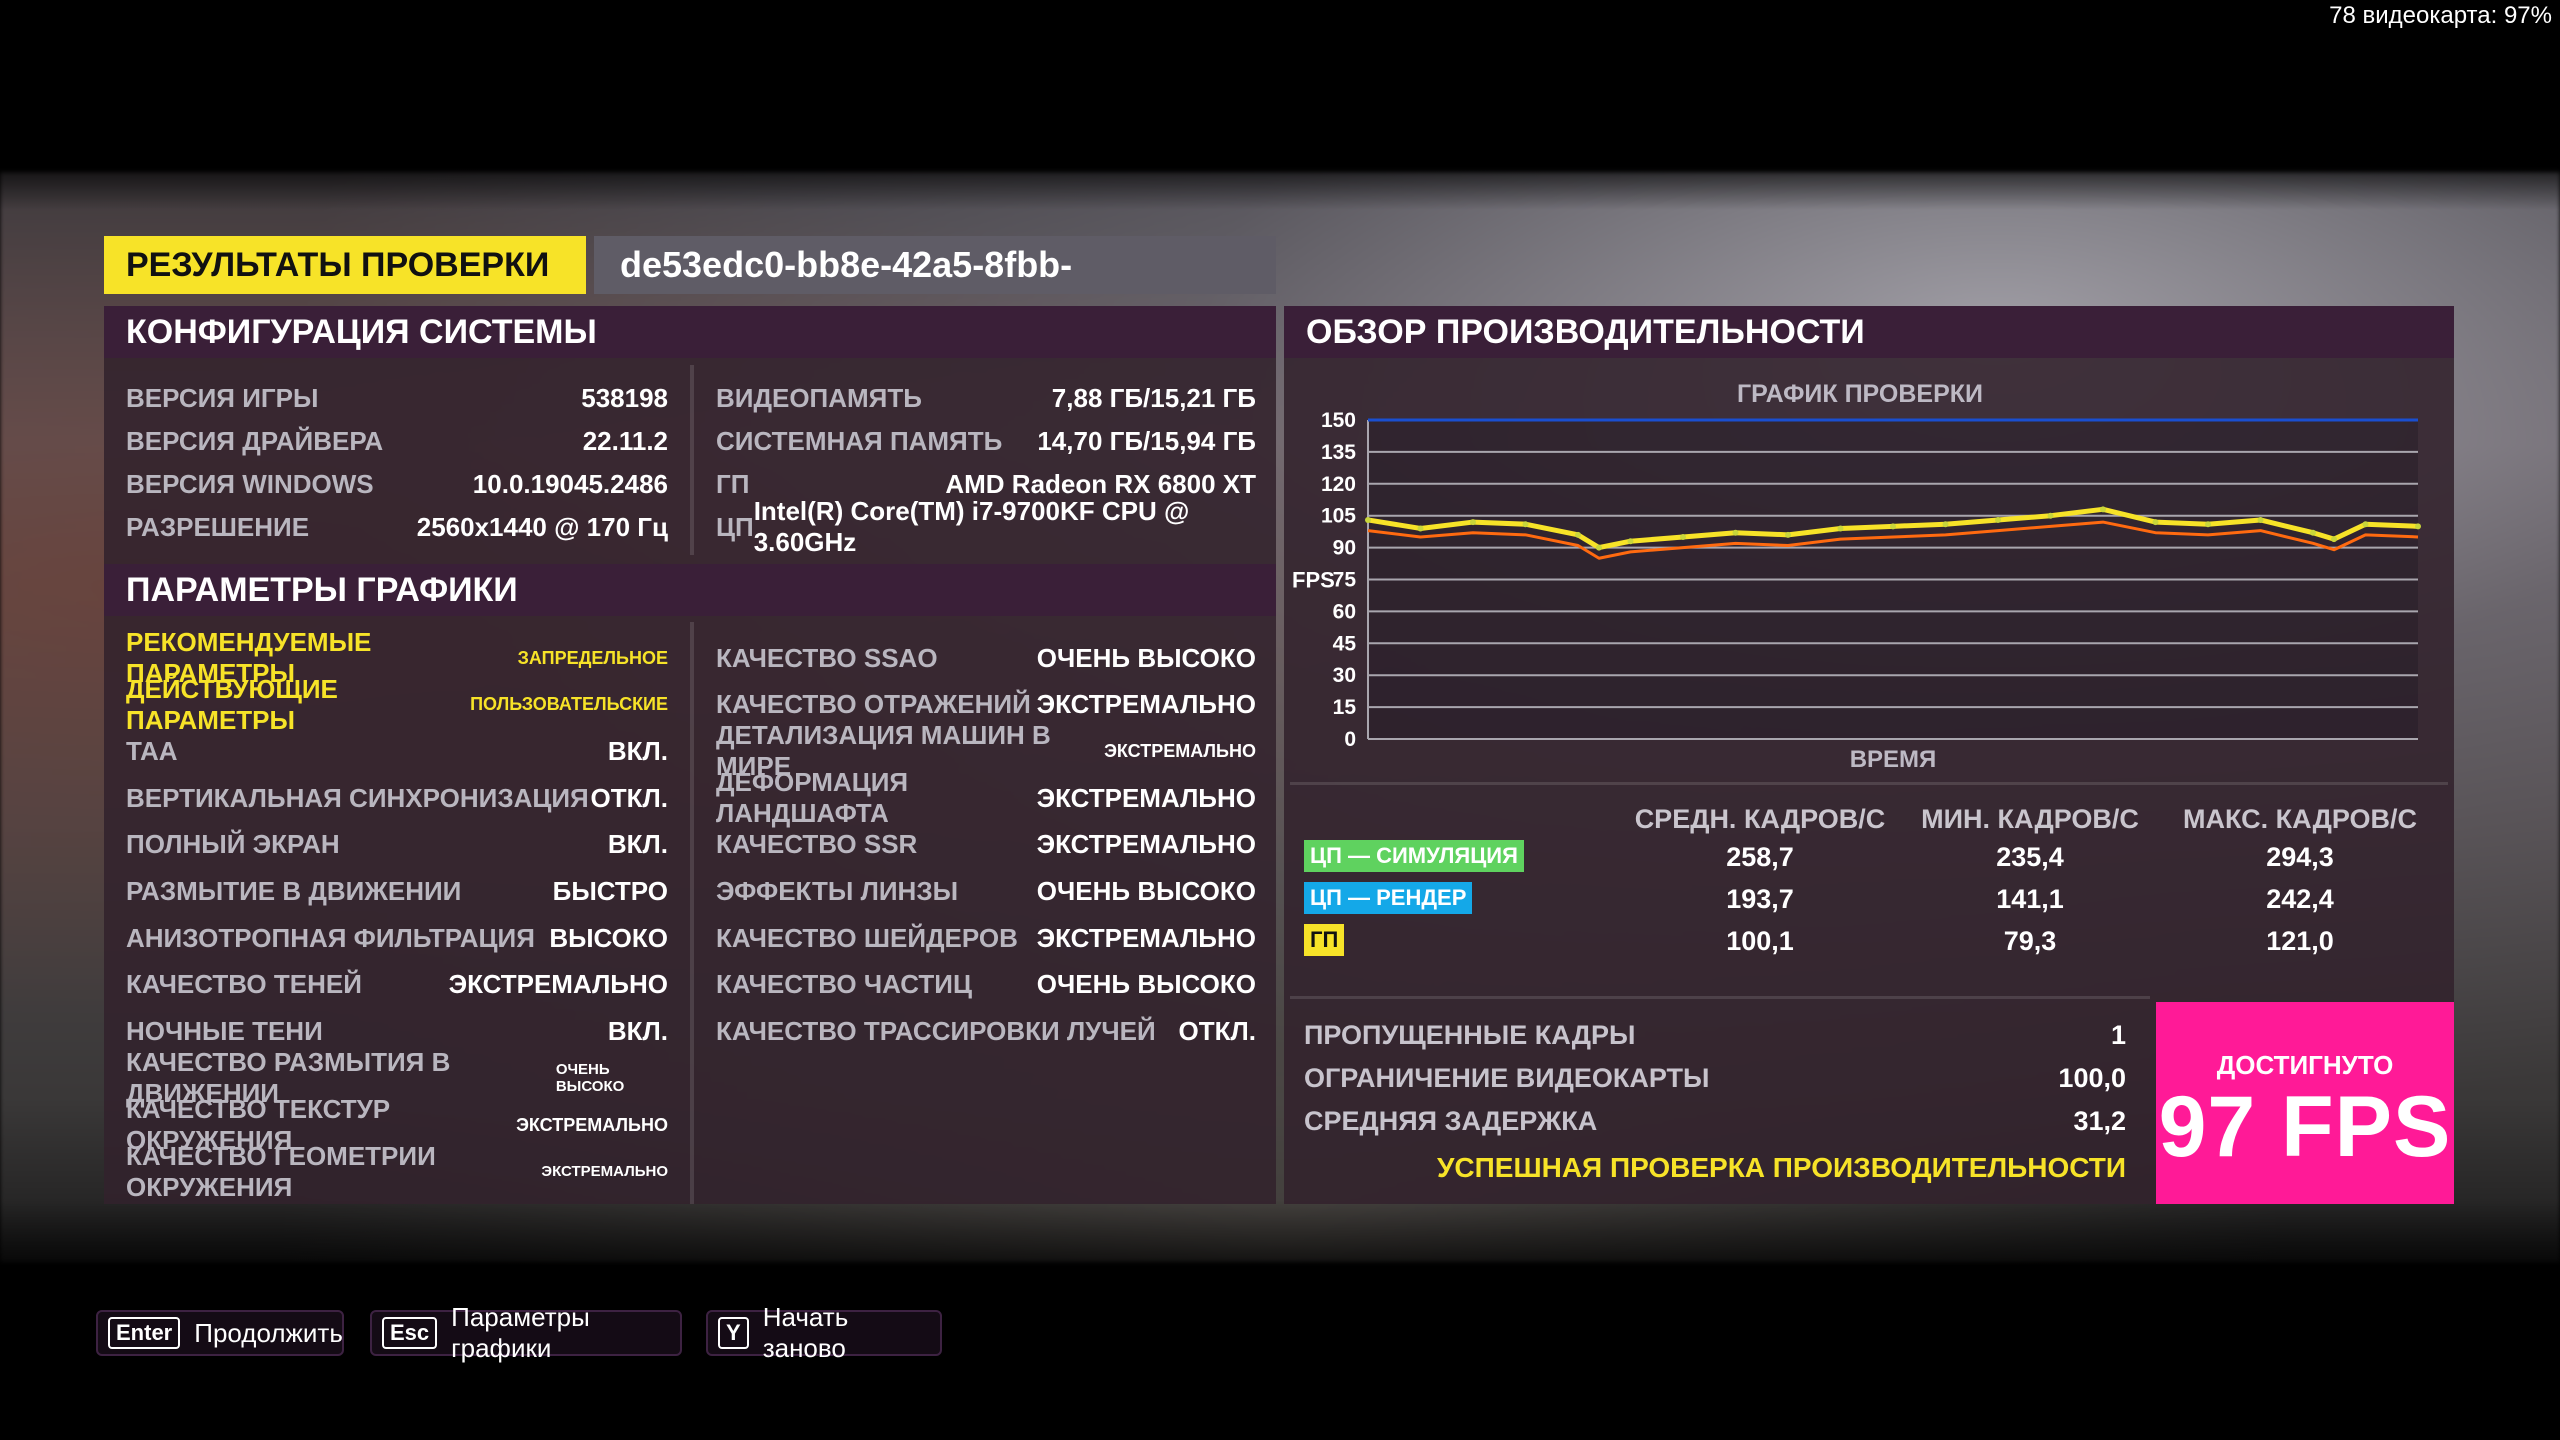  I want to click on system-info-value: 538198, so click(624, 397).